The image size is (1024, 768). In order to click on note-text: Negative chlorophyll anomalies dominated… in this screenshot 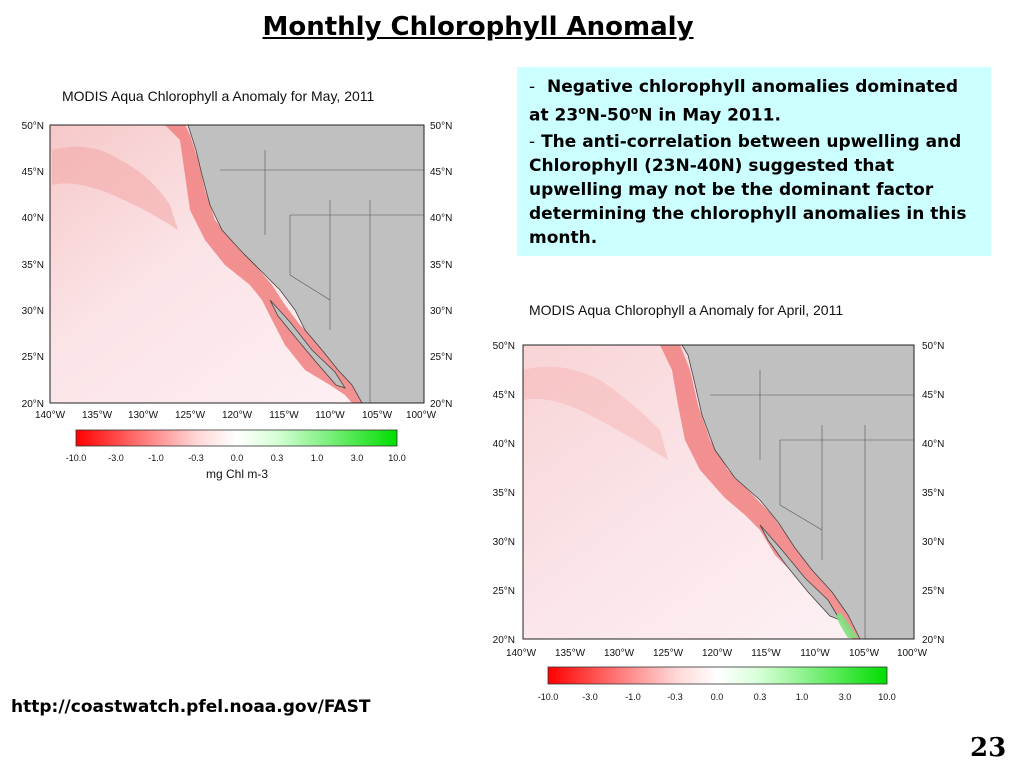, I will do `click(743, 101)`.